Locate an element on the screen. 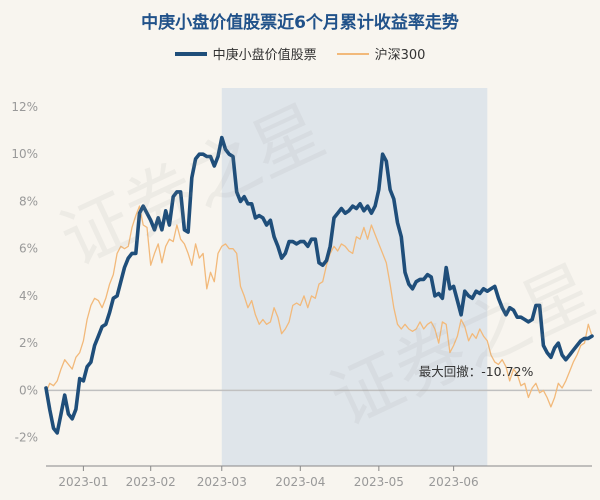 The image size is (600, 500). legend-item-fund: 中庚小盘价值股票 is located at coordinates (245, 53).